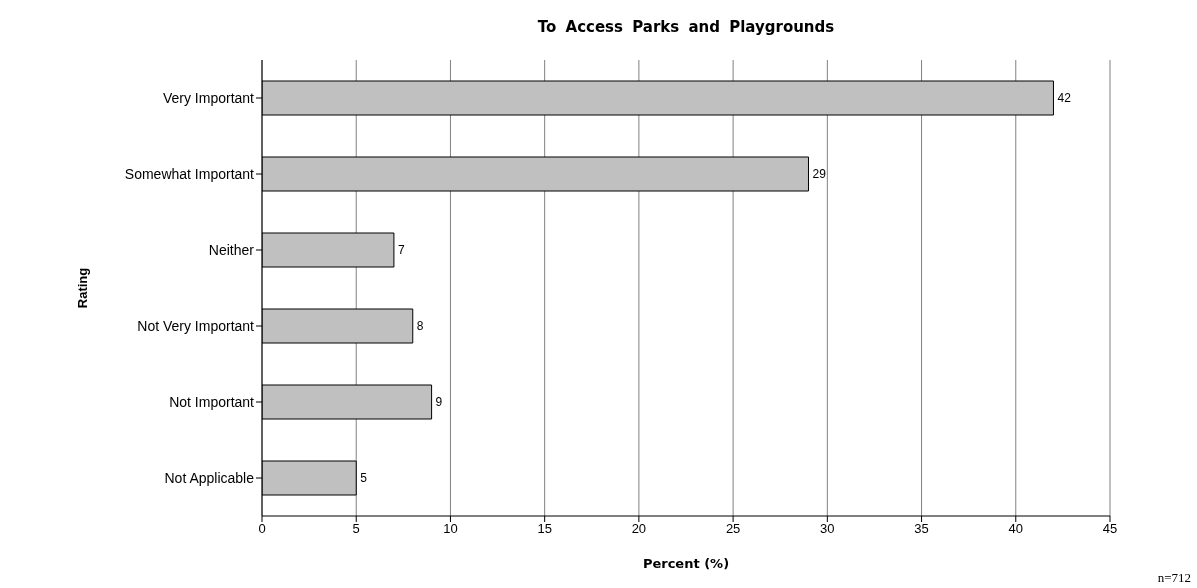 This screenshot has width=1197, height=588. What do you see at coordinates (827, 529) in the screenshot?
I see `x-tick-label: 30` at bounding box center [827, 529].